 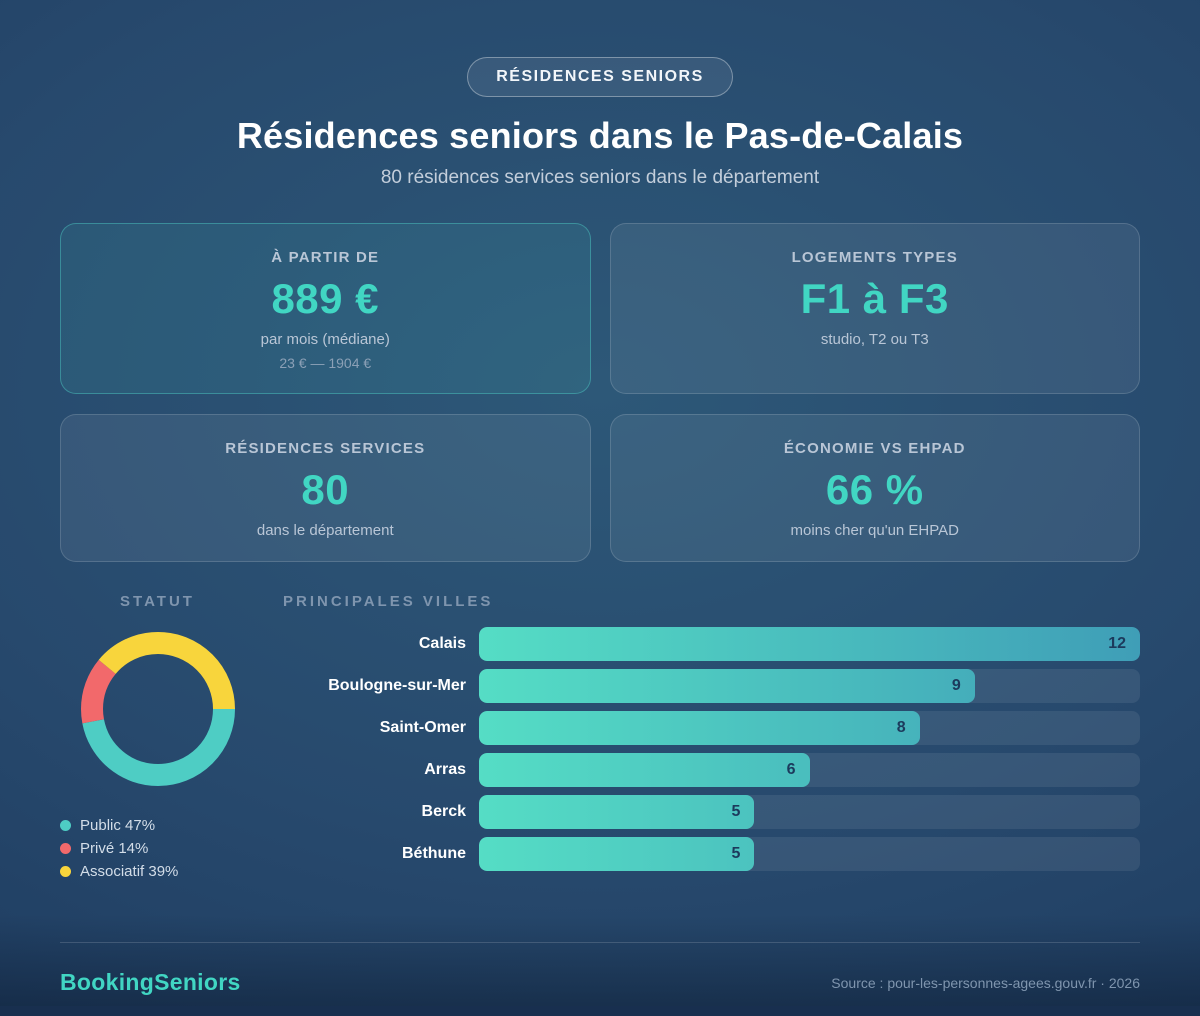 What do you see at coordinates (600, 135) in the screenshot?
I see `page-title: Résidences seniors dans le Pas-de-Calais` at bounding box center [600, 135].